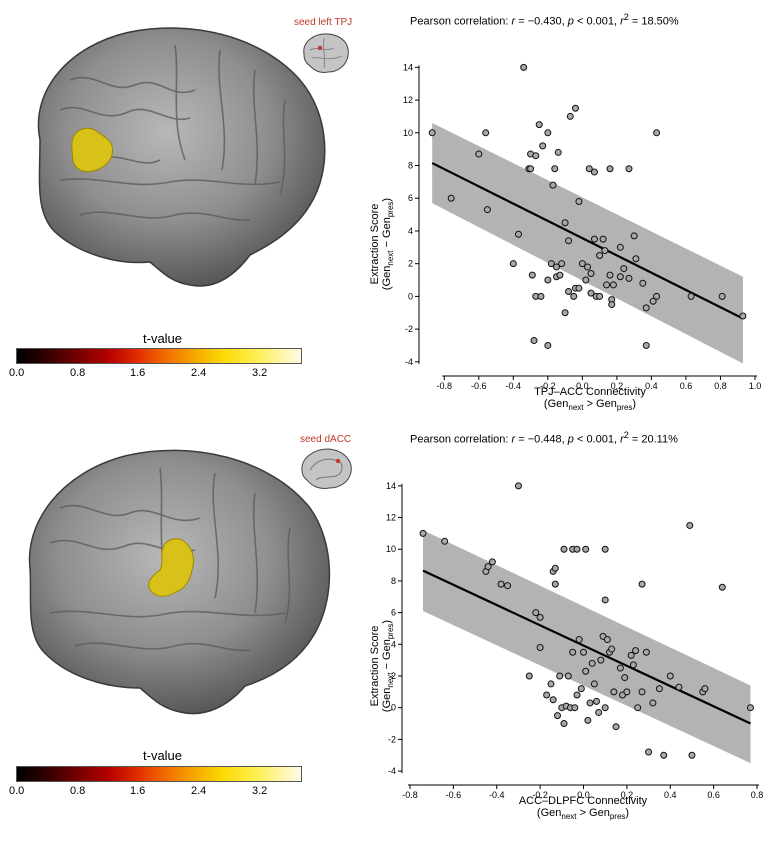  I want to click on seed-label: seed dACC, so click(326, 439).